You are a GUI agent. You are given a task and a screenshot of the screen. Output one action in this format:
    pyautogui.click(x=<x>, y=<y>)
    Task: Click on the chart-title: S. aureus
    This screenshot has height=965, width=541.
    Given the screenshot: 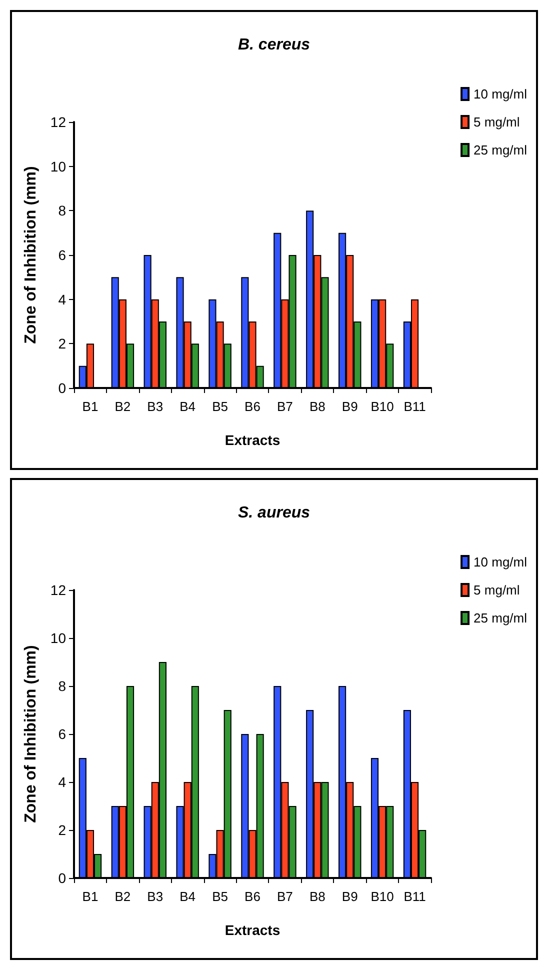 What is the action you would take?
    pyautogui.click(x=274, y=513)
    